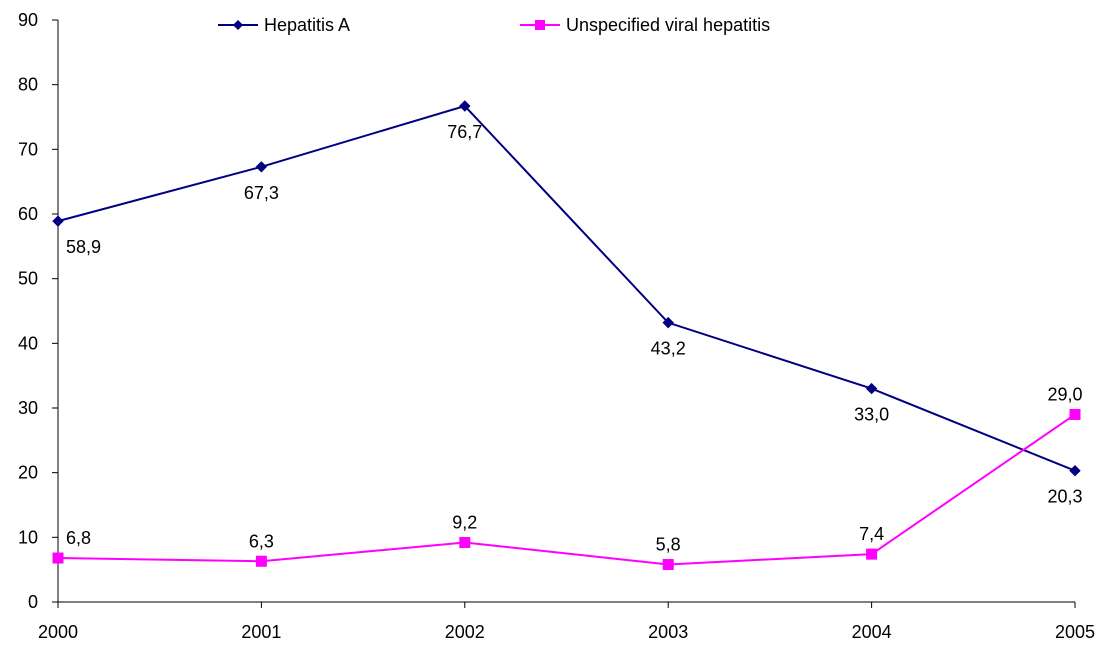  Describe the element at coordinates (668, 25) in the screenshot. I see `legend-label: Unspecified viral hepatitis` at that location.